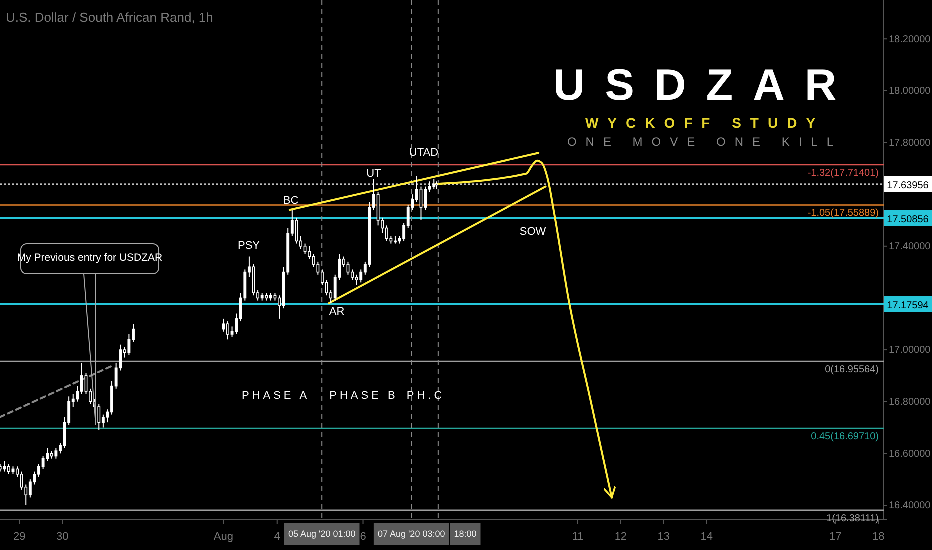  What do you see at coordinates (705, 142) in the screenshot?
I see `annotation: ONE MOVE ONE KILL` at bounding box center [705, 142].